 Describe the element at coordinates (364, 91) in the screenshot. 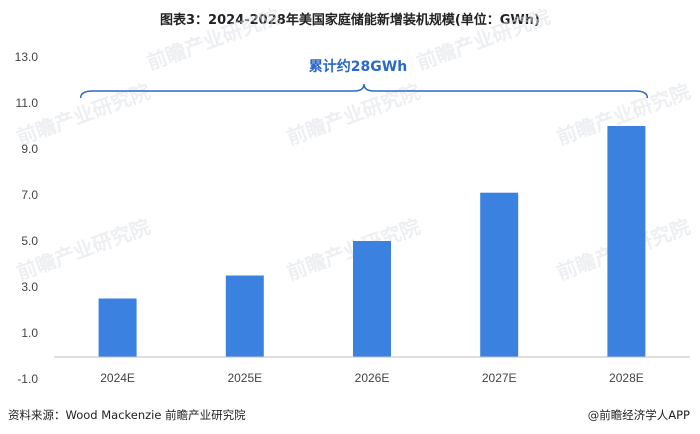

I see `cumulative-brace` at that location.